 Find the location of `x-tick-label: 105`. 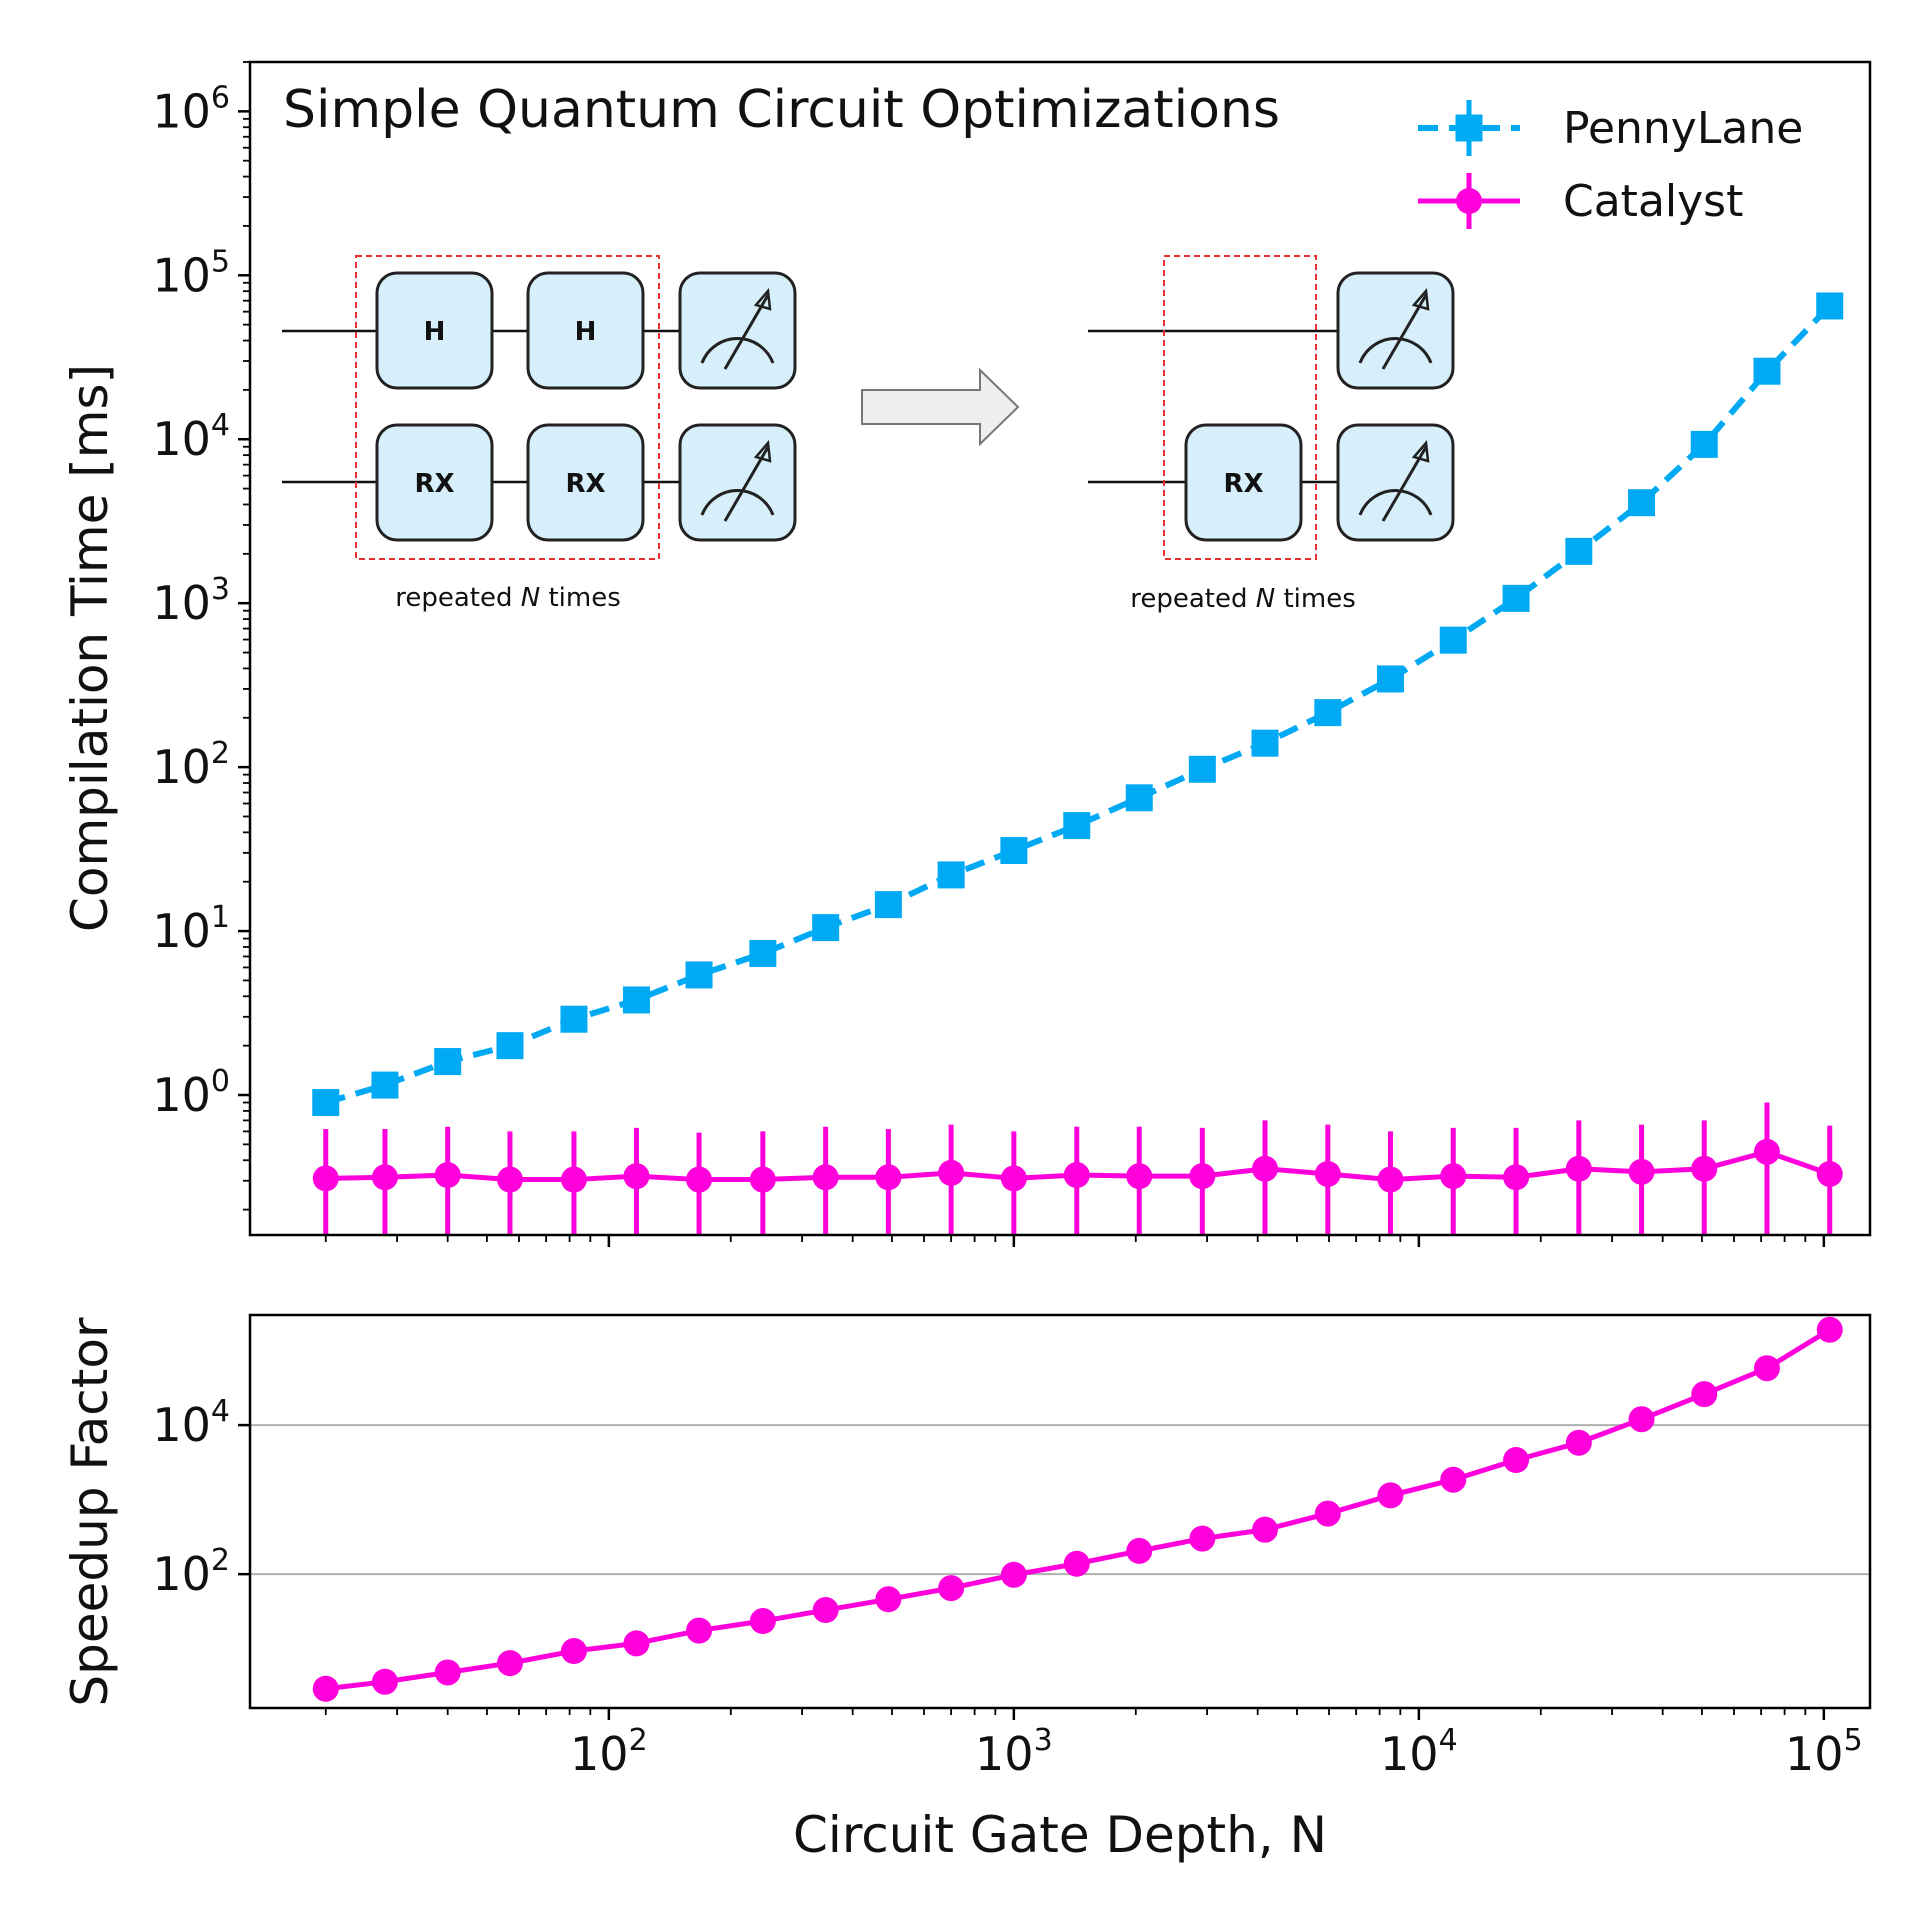

x-tick-label: 105 is located at coordinates (1824, 1752).